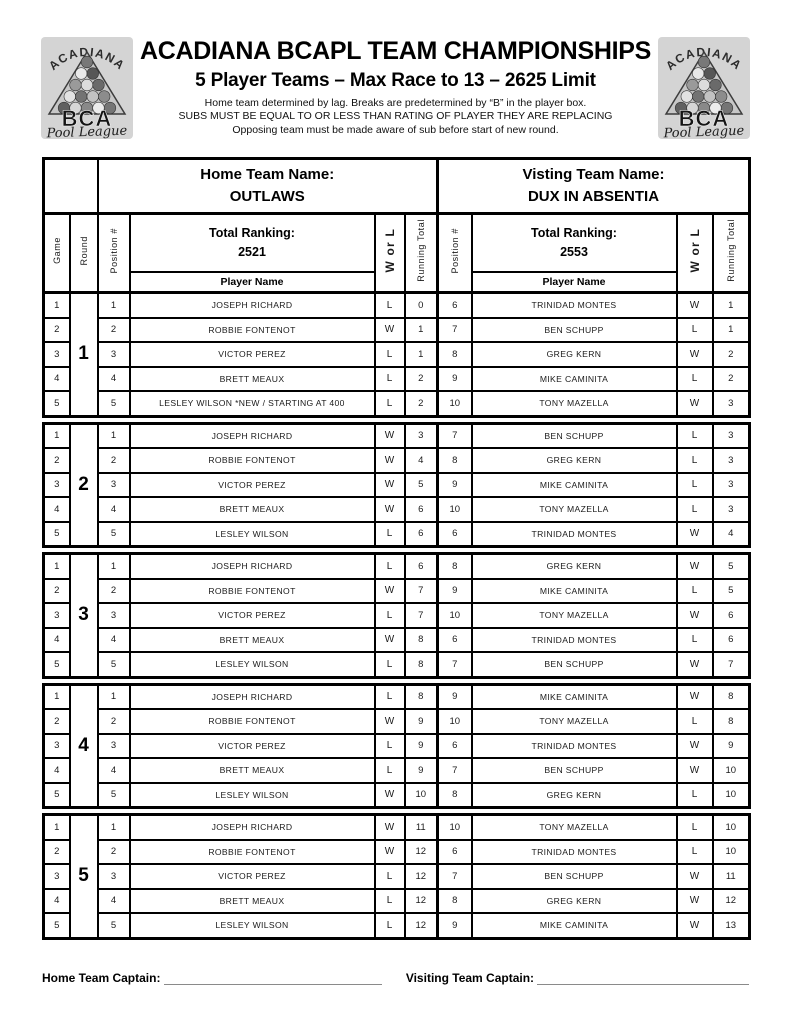 The width and height of the screenshot is (791, 1023). I want to click on home-running-total: 4, so click(421, 460).